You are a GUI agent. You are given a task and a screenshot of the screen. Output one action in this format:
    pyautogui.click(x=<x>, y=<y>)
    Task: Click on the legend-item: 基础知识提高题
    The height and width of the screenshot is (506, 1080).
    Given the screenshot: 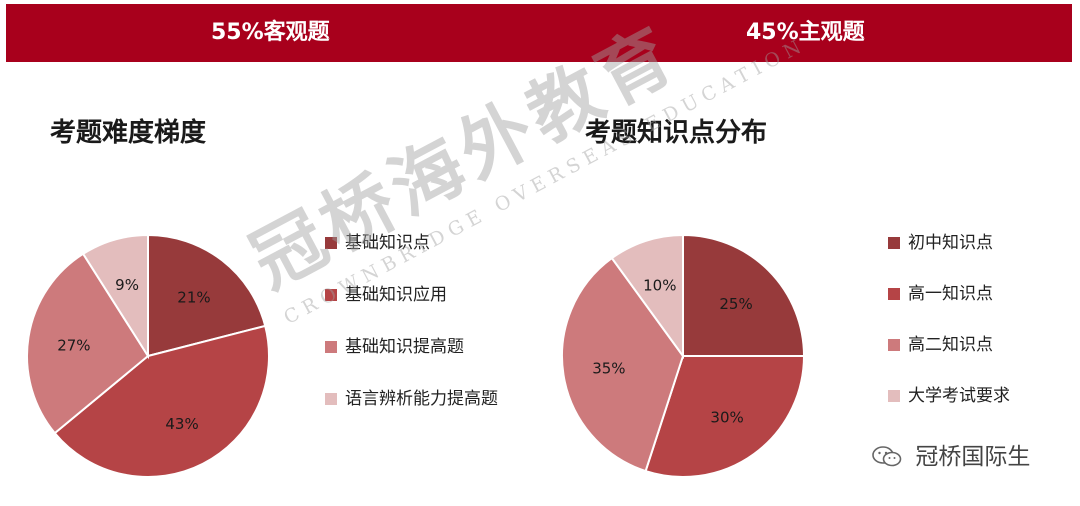 What is the action you would take?
    pyautogui.click(x=394, y=347)
    